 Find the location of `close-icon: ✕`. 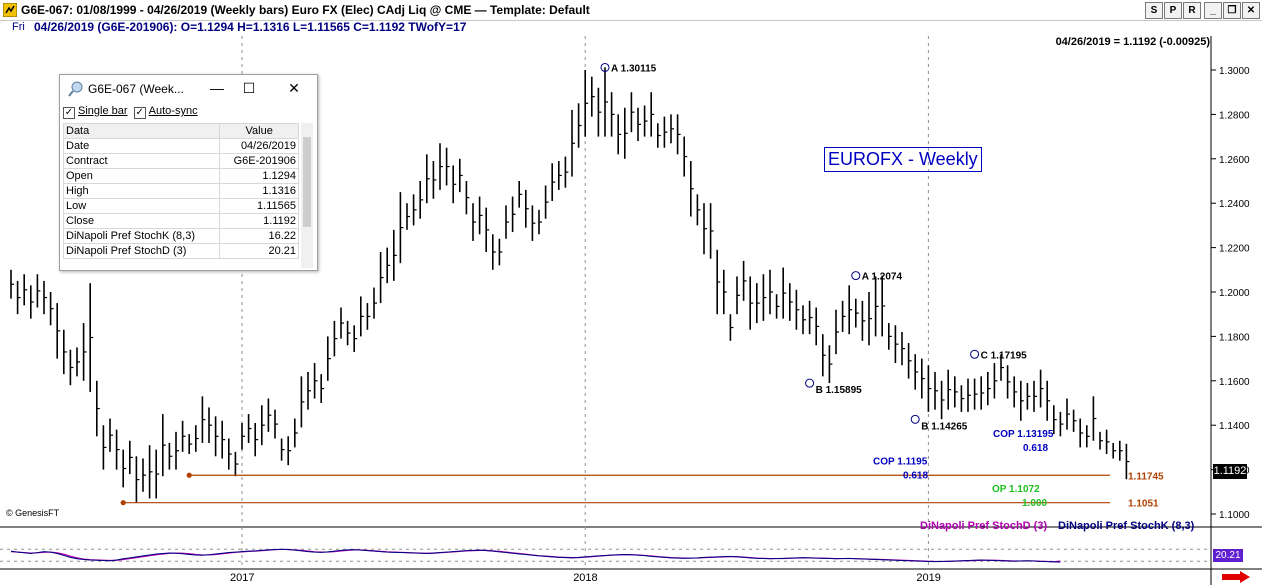

close-icon: ✕ is located at coordinates (1251, 10).